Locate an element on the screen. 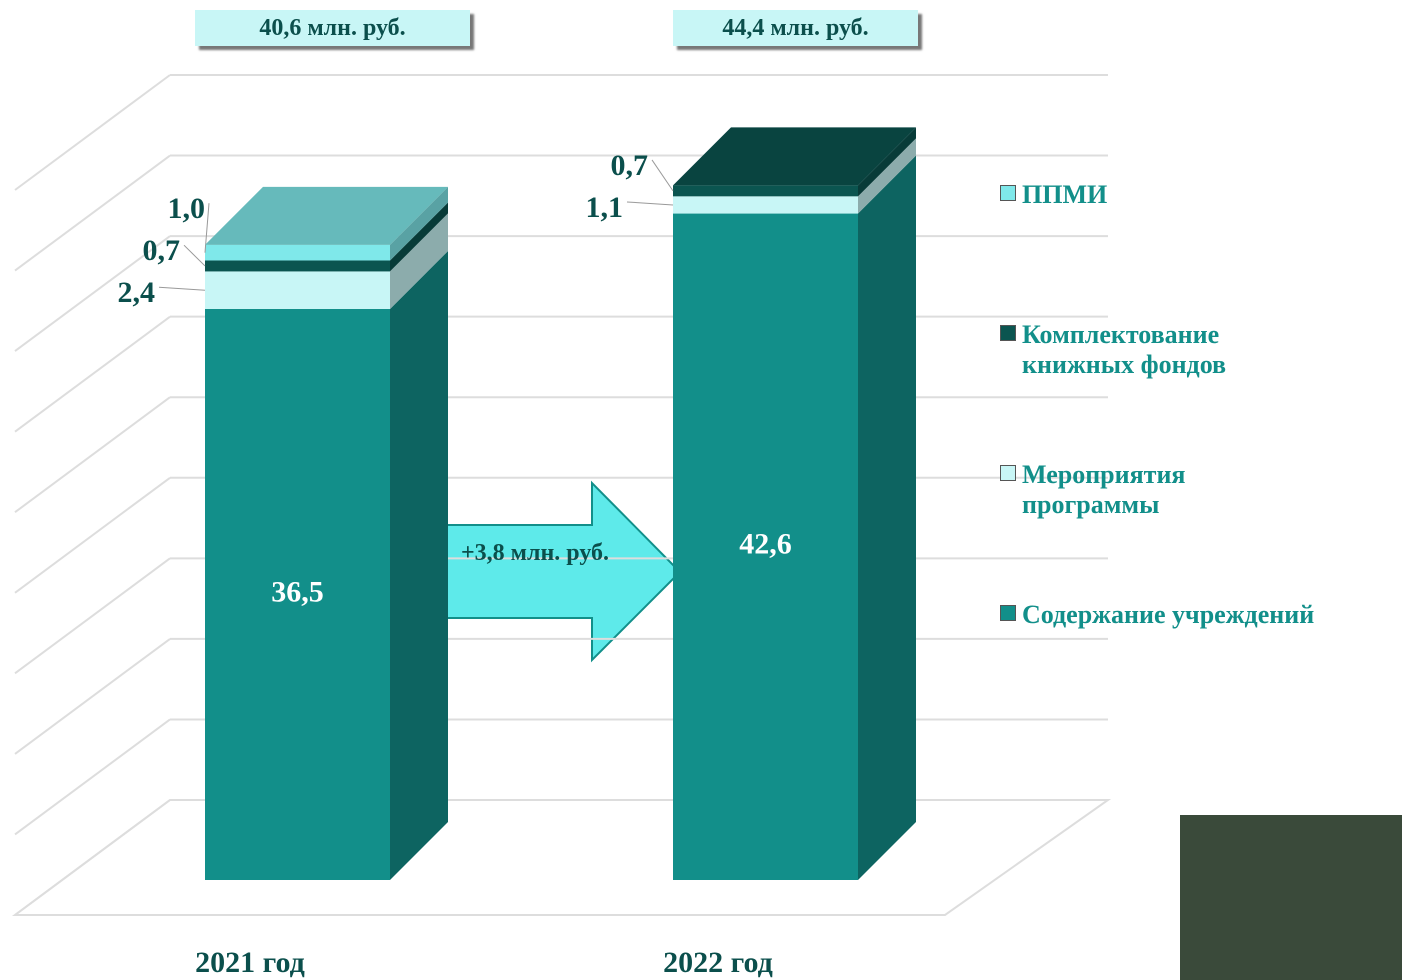  x-tick-label: 2022 год is located at coordinates (718, 962).